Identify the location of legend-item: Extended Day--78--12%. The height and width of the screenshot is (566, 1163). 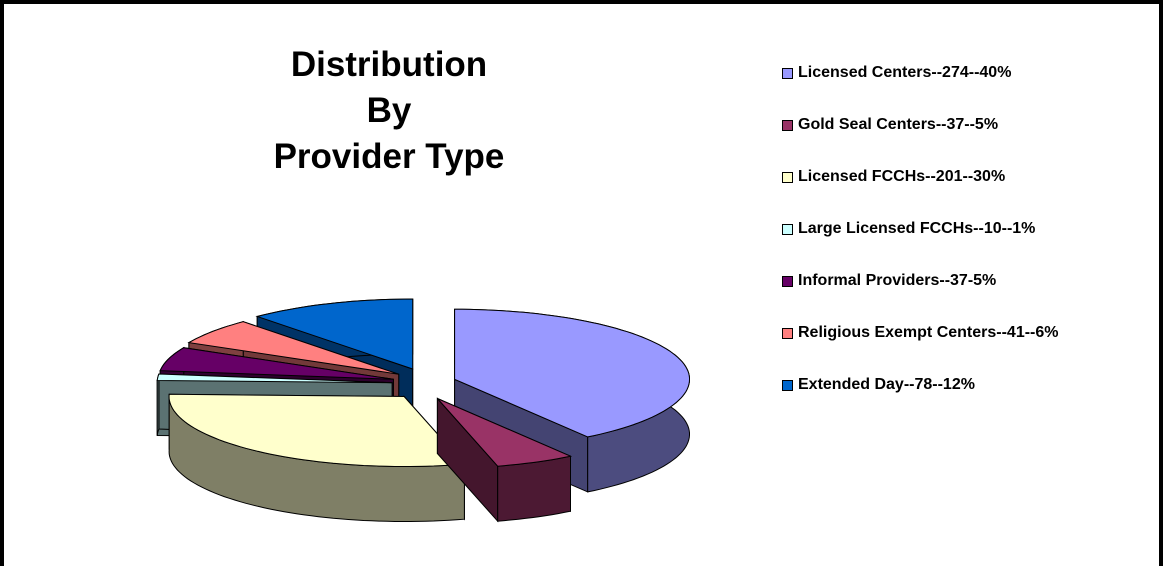
(967, 400).